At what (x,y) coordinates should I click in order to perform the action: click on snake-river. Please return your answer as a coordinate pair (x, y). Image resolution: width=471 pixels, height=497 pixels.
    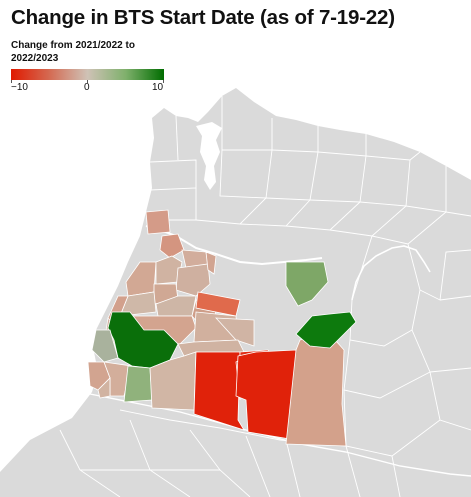
    Looking at the image, I should click on (391, 273).